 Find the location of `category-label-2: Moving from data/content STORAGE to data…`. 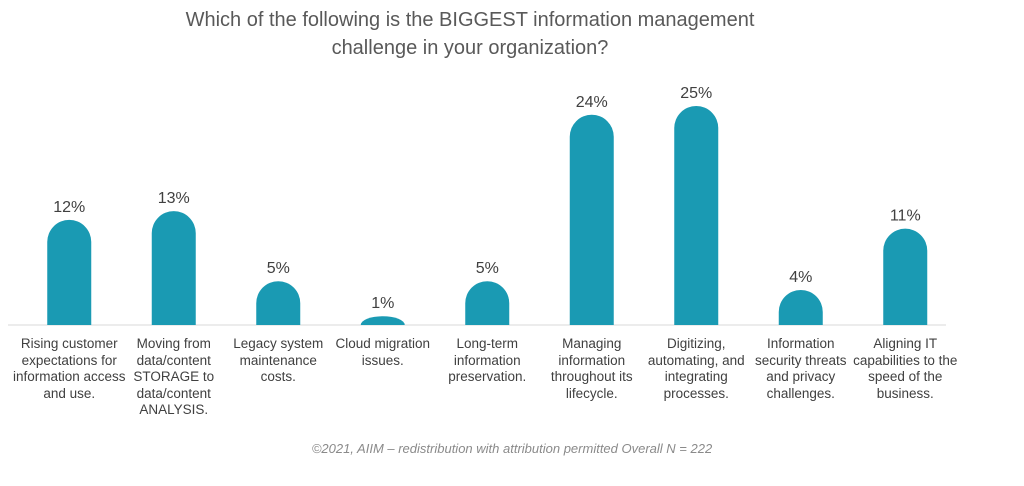

category-label-2: Moving from data/content STORAGE to data… is located at coordinates (174, 376).